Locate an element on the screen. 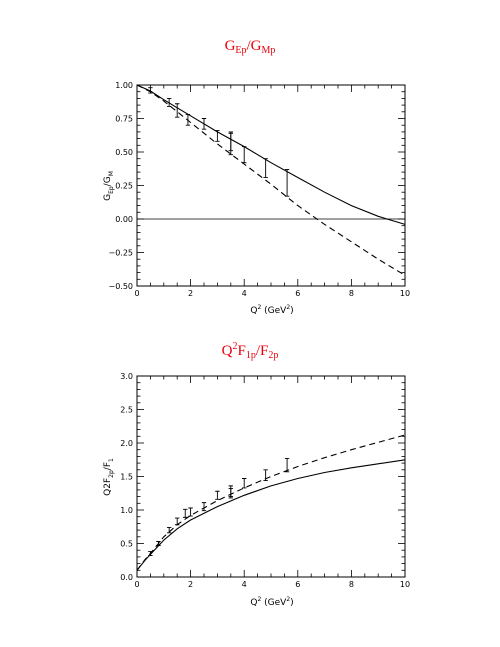 The width and height of the screenshot is (500, 647). chart2-solid-curve is located at coordinates (271, 515).